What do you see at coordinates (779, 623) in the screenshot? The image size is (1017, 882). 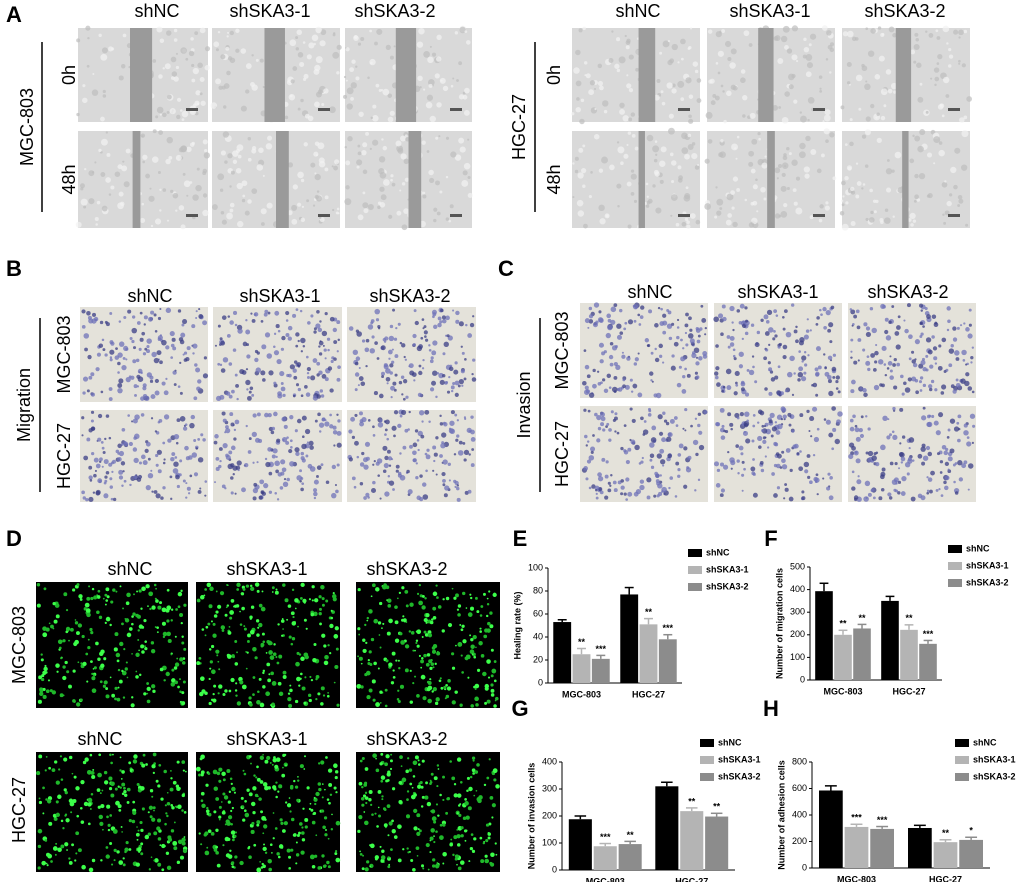 I see `y-axis-label: Number of migration cells` at bounding box center [779, 623].